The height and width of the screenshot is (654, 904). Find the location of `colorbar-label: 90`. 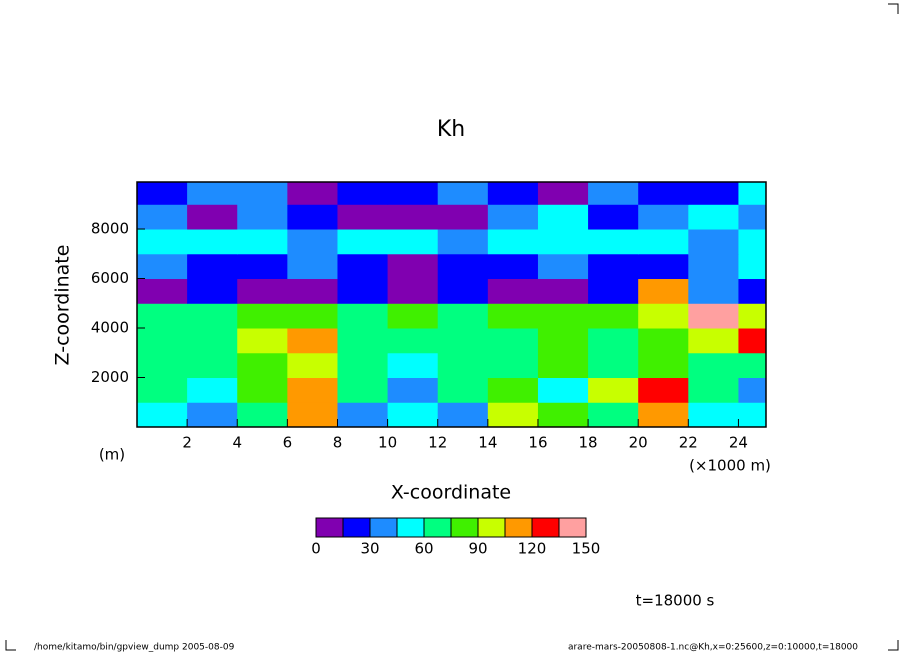

colorbar-label: 90 is located at coordinates (477, 549).